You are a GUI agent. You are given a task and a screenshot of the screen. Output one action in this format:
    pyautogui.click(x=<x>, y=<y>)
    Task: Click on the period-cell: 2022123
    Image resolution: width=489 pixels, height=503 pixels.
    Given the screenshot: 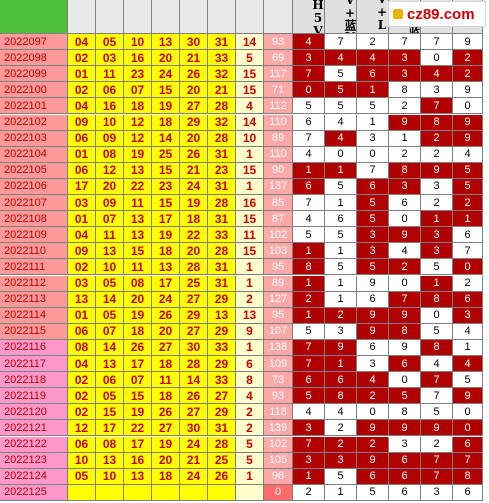 What is the action you would take?
    pyautogui.click(x=34, y=460)
    